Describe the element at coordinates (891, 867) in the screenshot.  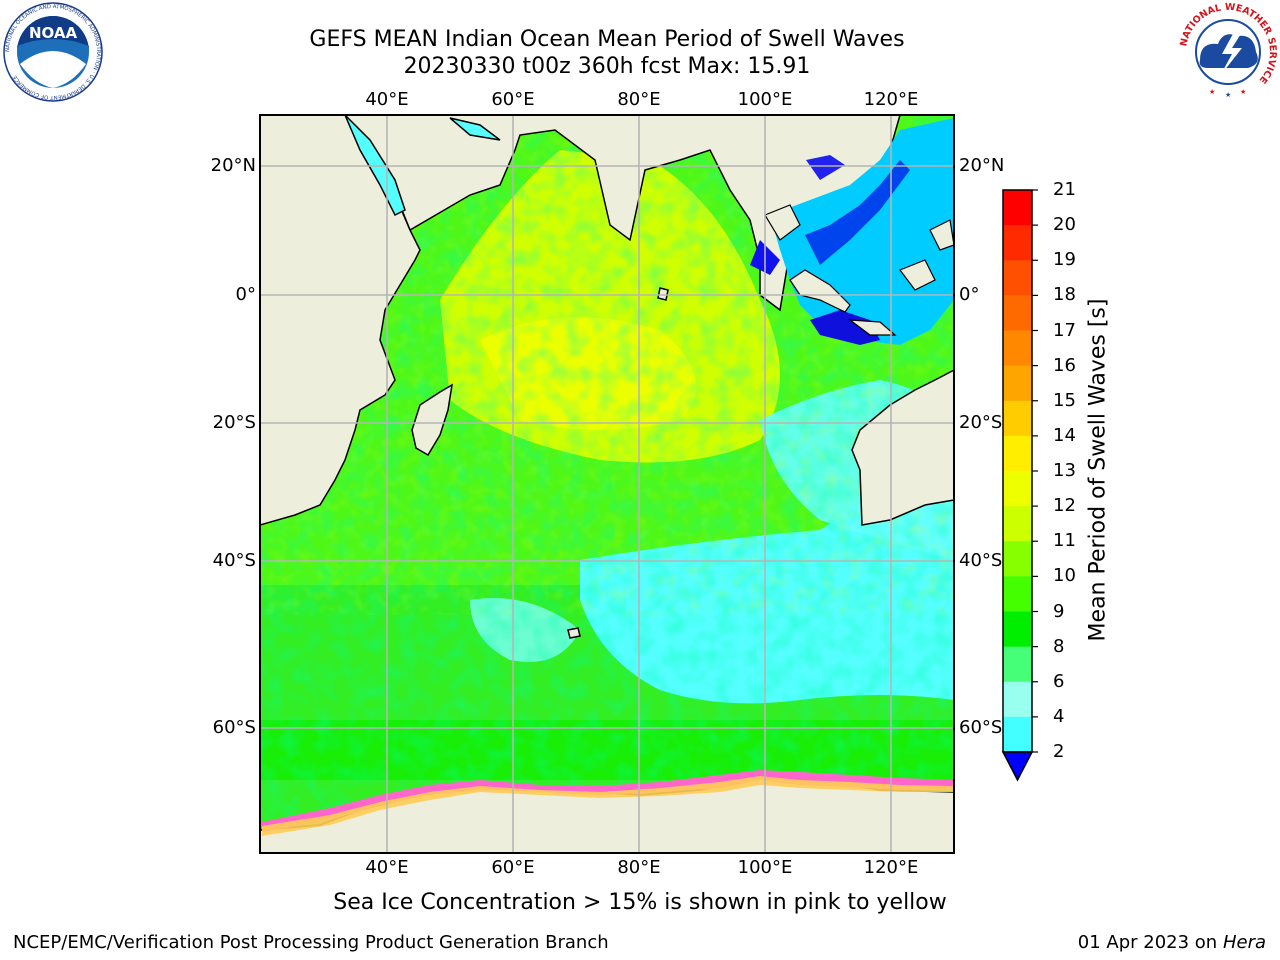
I see `bottom-tick-label: 120°E` at that location.